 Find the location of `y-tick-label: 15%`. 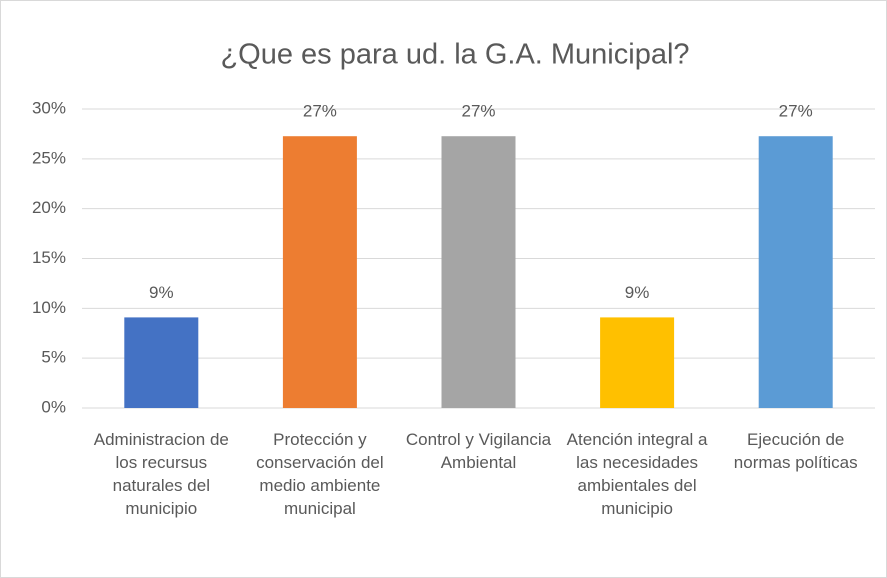

y-tick-label: 15% is located at coordinates (49, 257).